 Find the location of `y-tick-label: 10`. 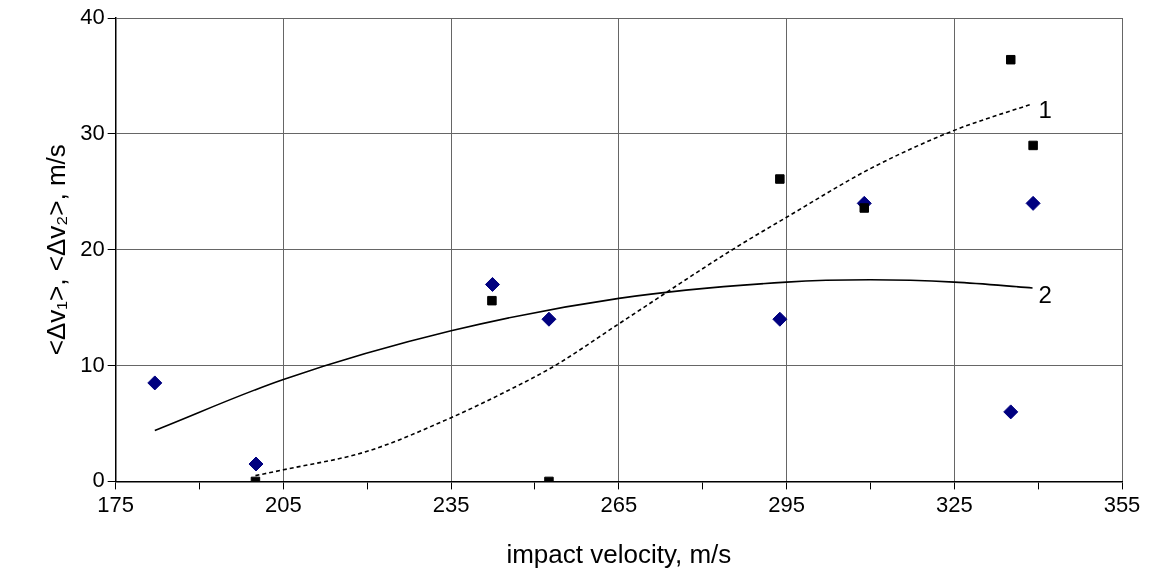

y-tick-label: 10 is located at coordinates (92, 364).